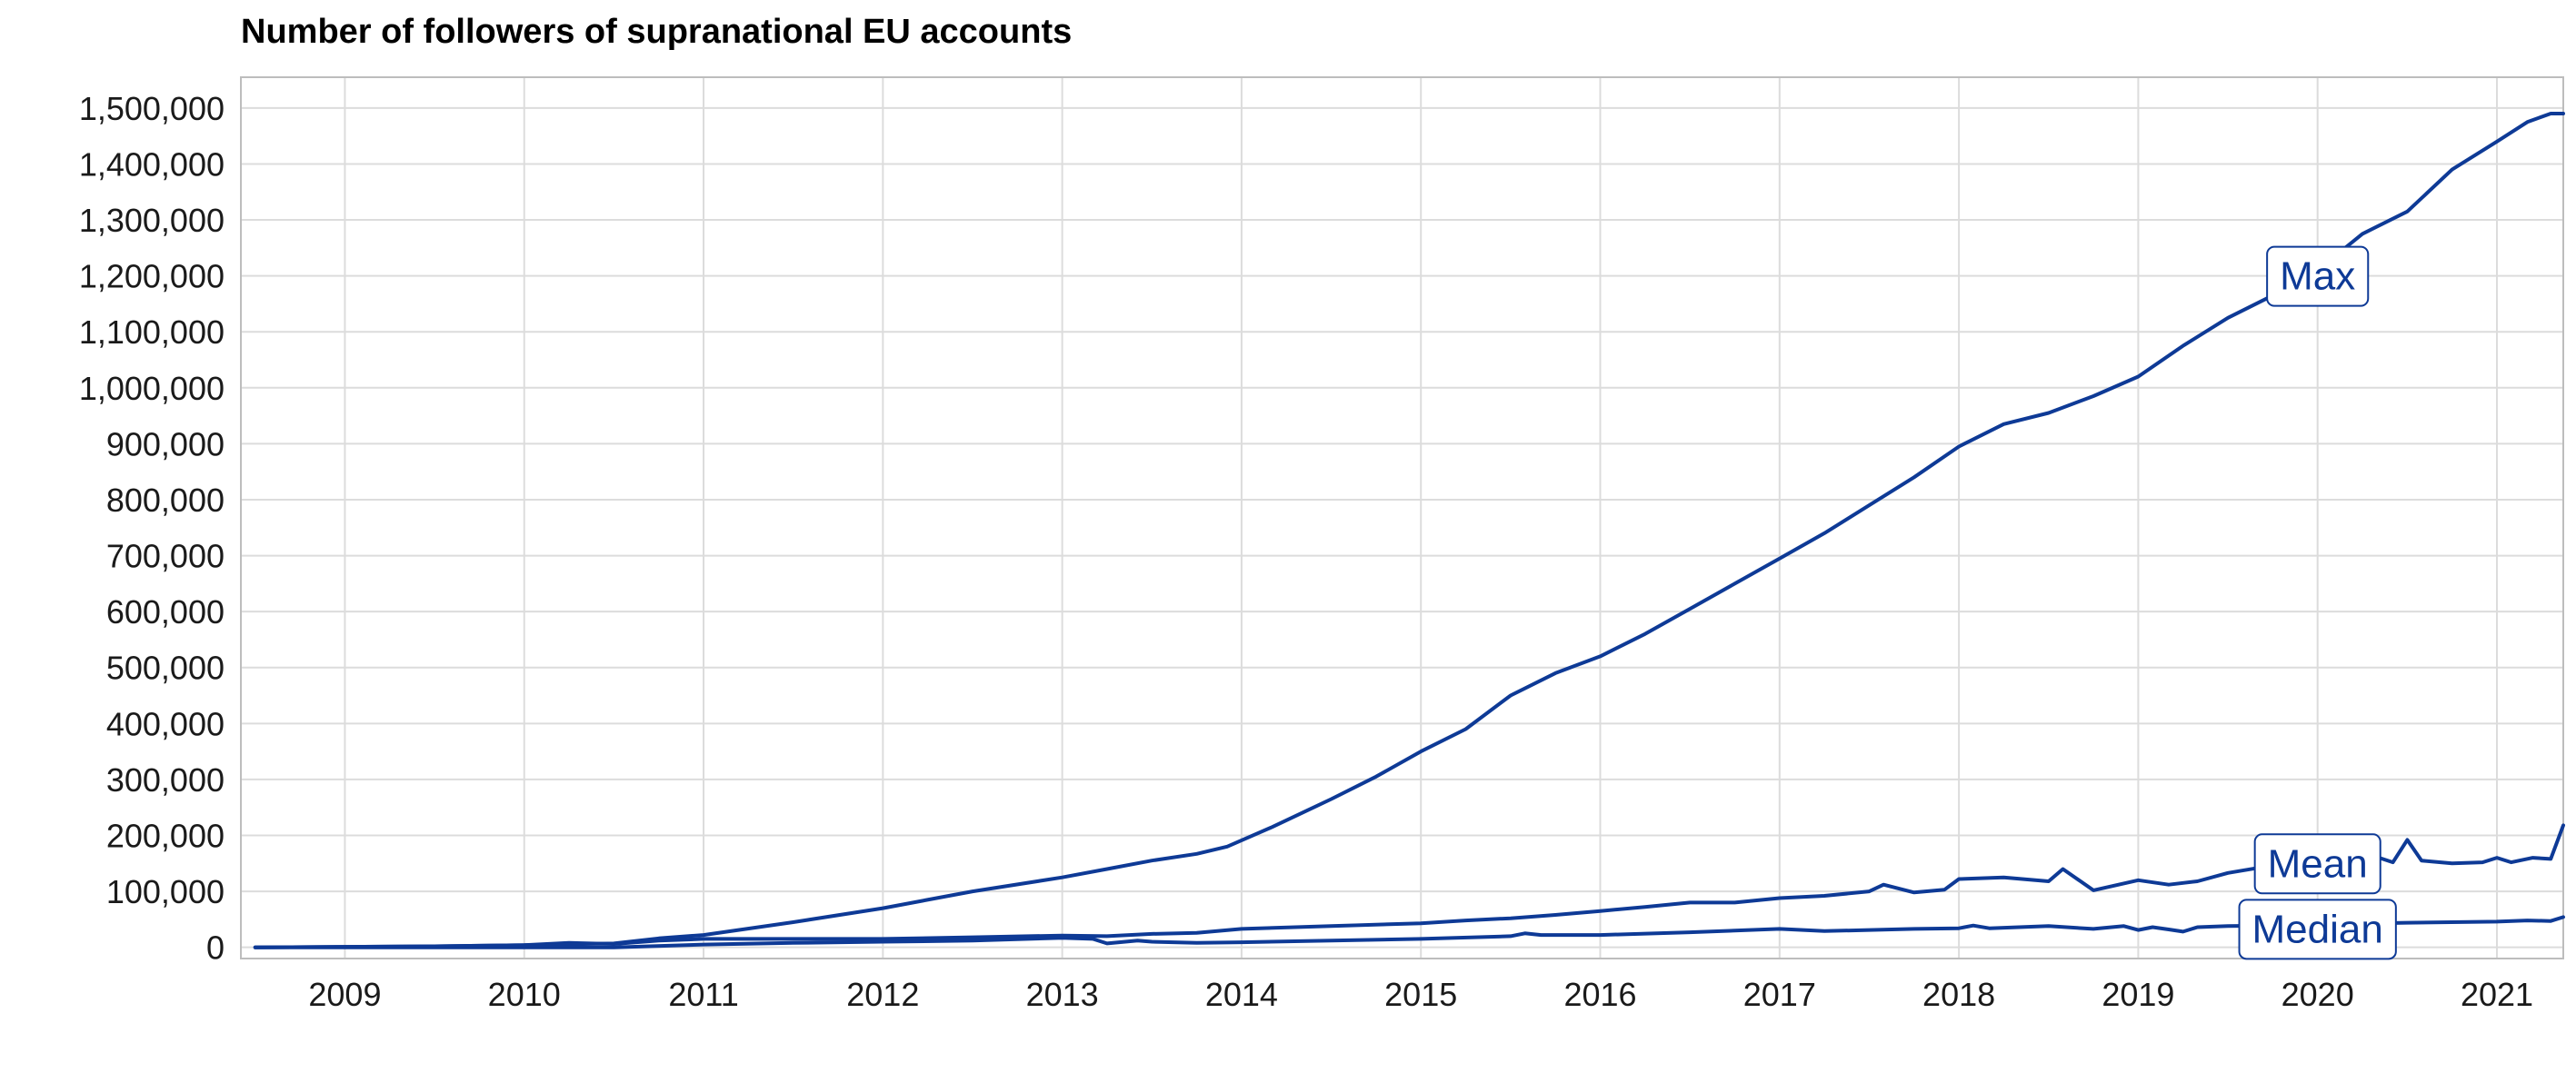 The width and height of the screenshot is (2576, 1073). What do you see at coordinates (703, 994) in the screenshot?
I see `x-tick-label: 2011` at bounding box center [703, 994].